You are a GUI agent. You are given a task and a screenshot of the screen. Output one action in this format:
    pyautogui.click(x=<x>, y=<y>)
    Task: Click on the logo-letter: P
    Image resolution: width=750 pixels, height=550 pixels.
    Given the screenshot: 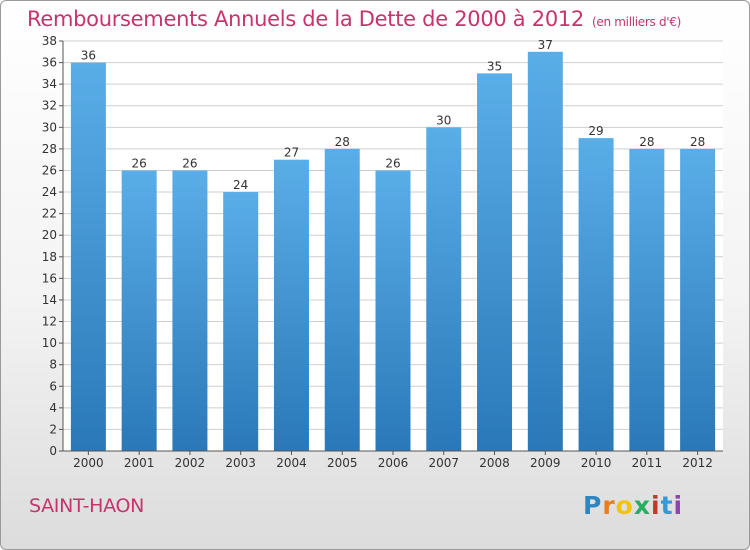 What is the action you would take?
    pyautogui.click(x=593, y=505)
    